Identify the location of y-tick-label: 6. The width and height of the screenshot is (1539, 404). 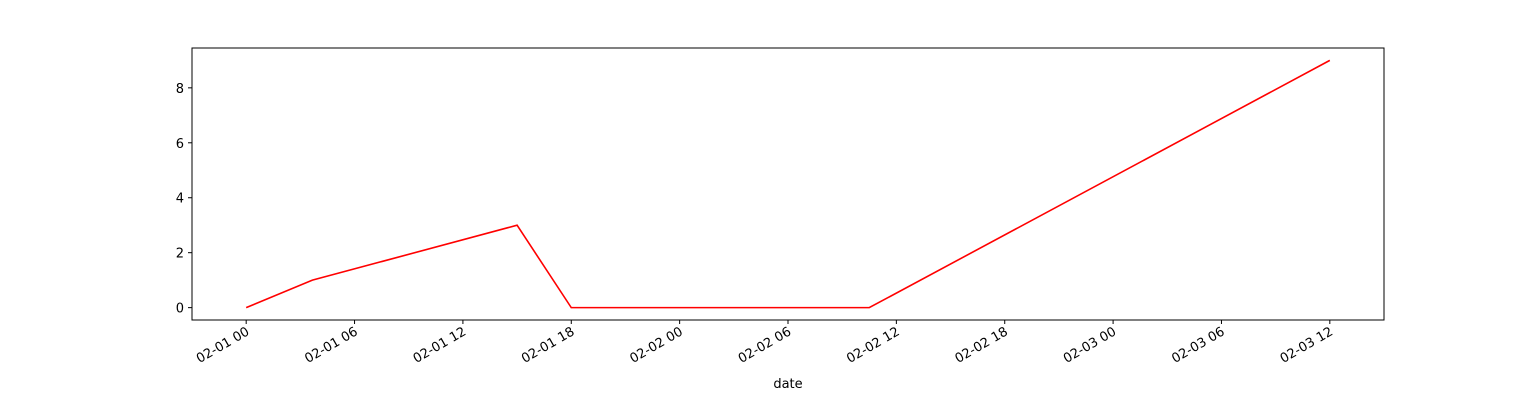
(180, 144).